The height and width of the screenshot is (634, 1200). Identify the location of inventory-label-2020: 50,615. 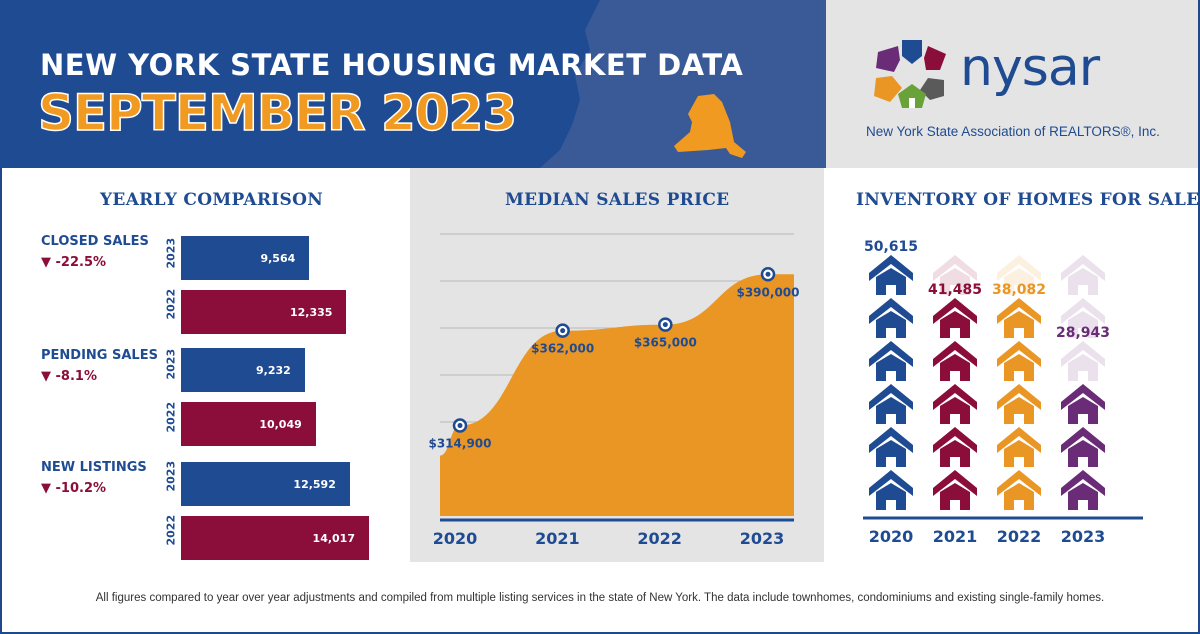
(891, 247).